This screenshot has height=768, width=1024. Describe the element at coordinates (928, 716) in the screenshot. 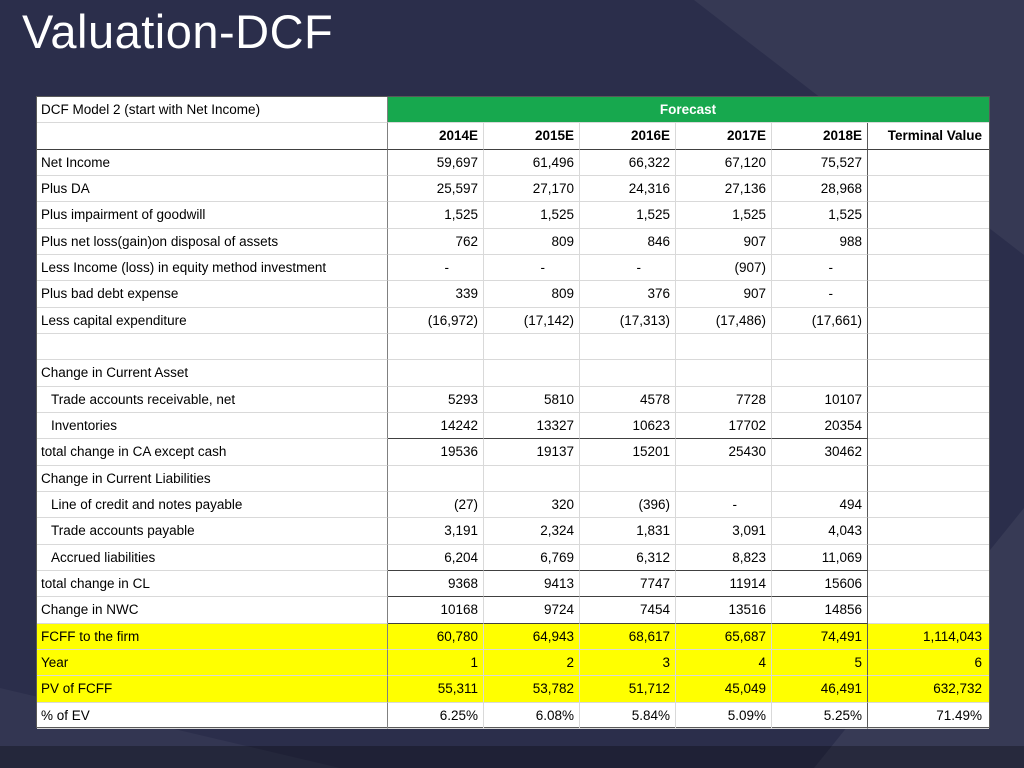

I see `terminal-cell-value: 71.49%` at that location.